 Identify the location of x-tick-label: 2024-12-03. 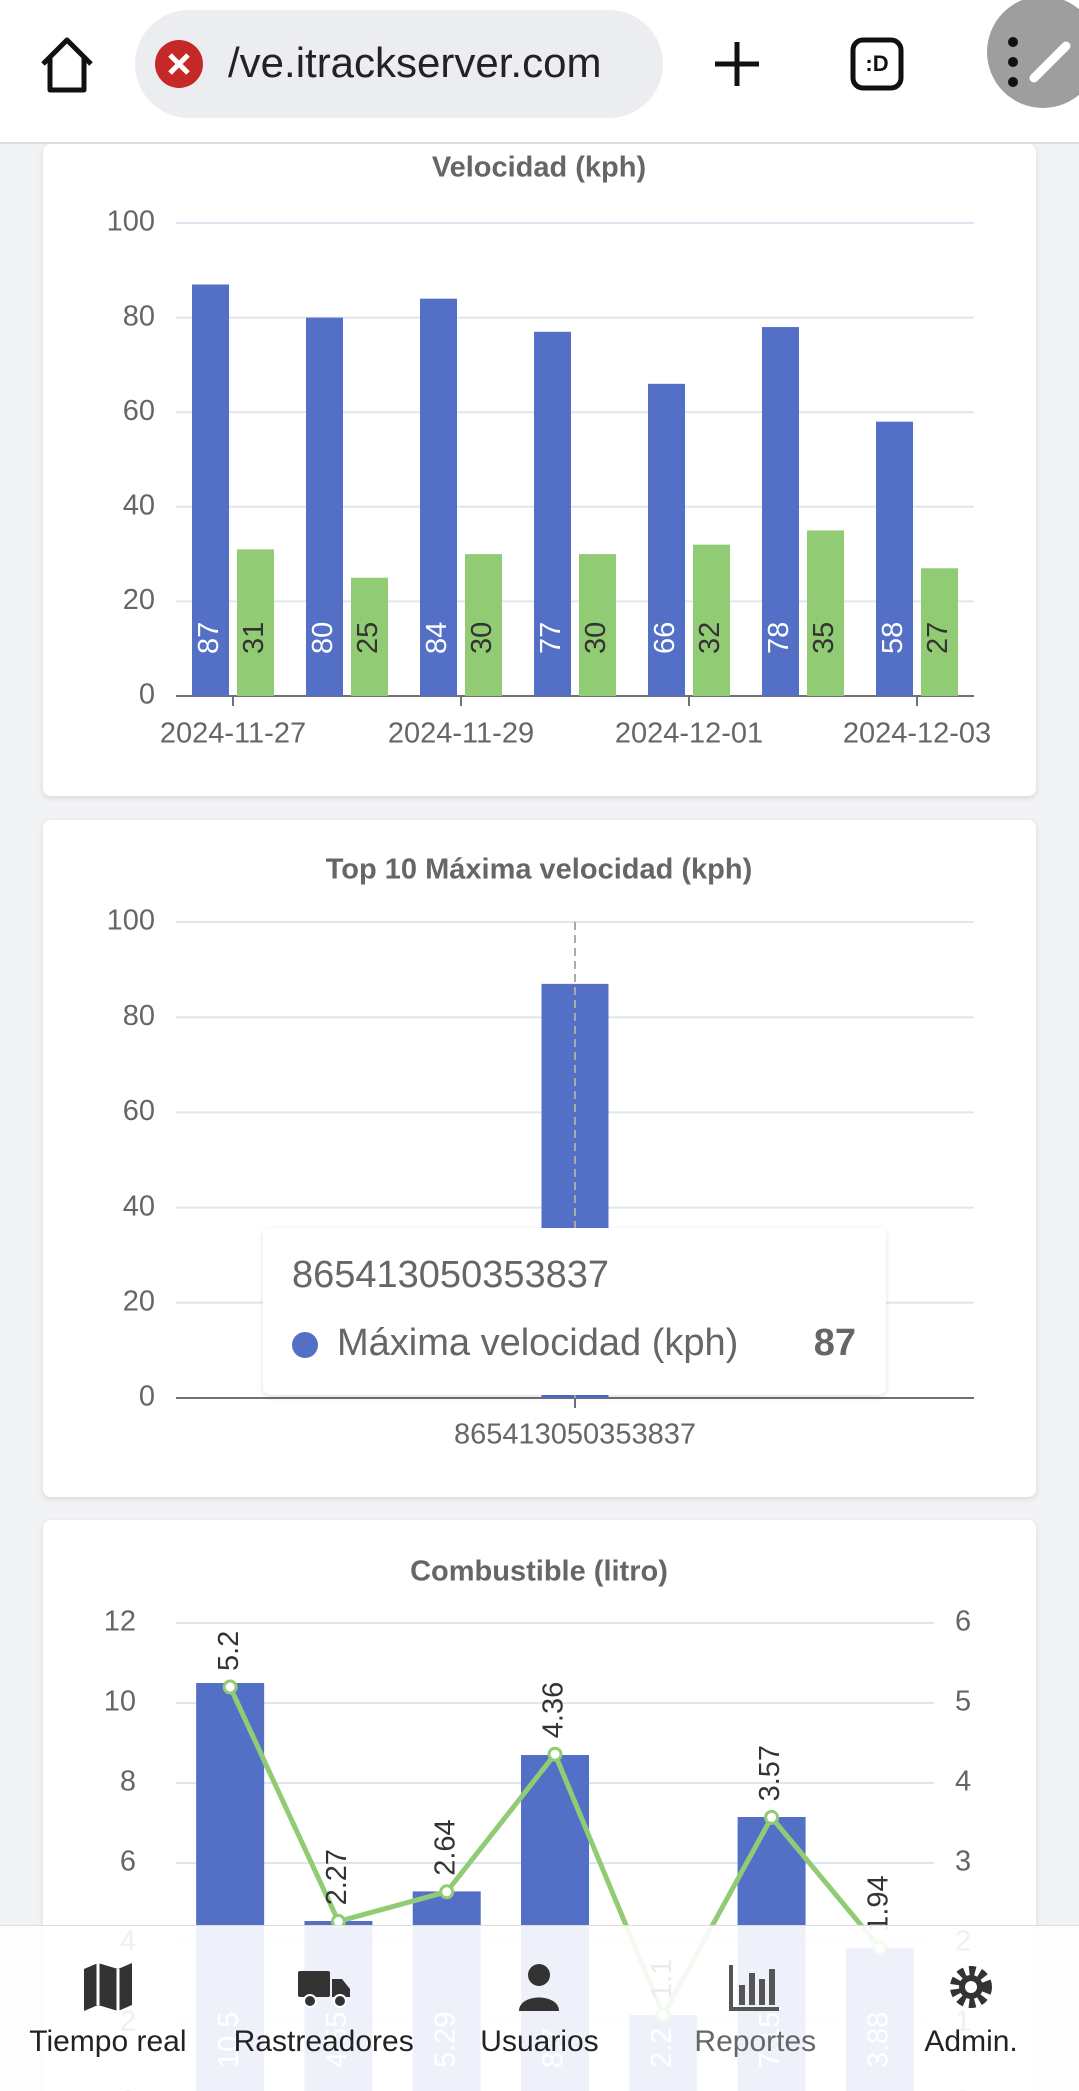
(917, 734).